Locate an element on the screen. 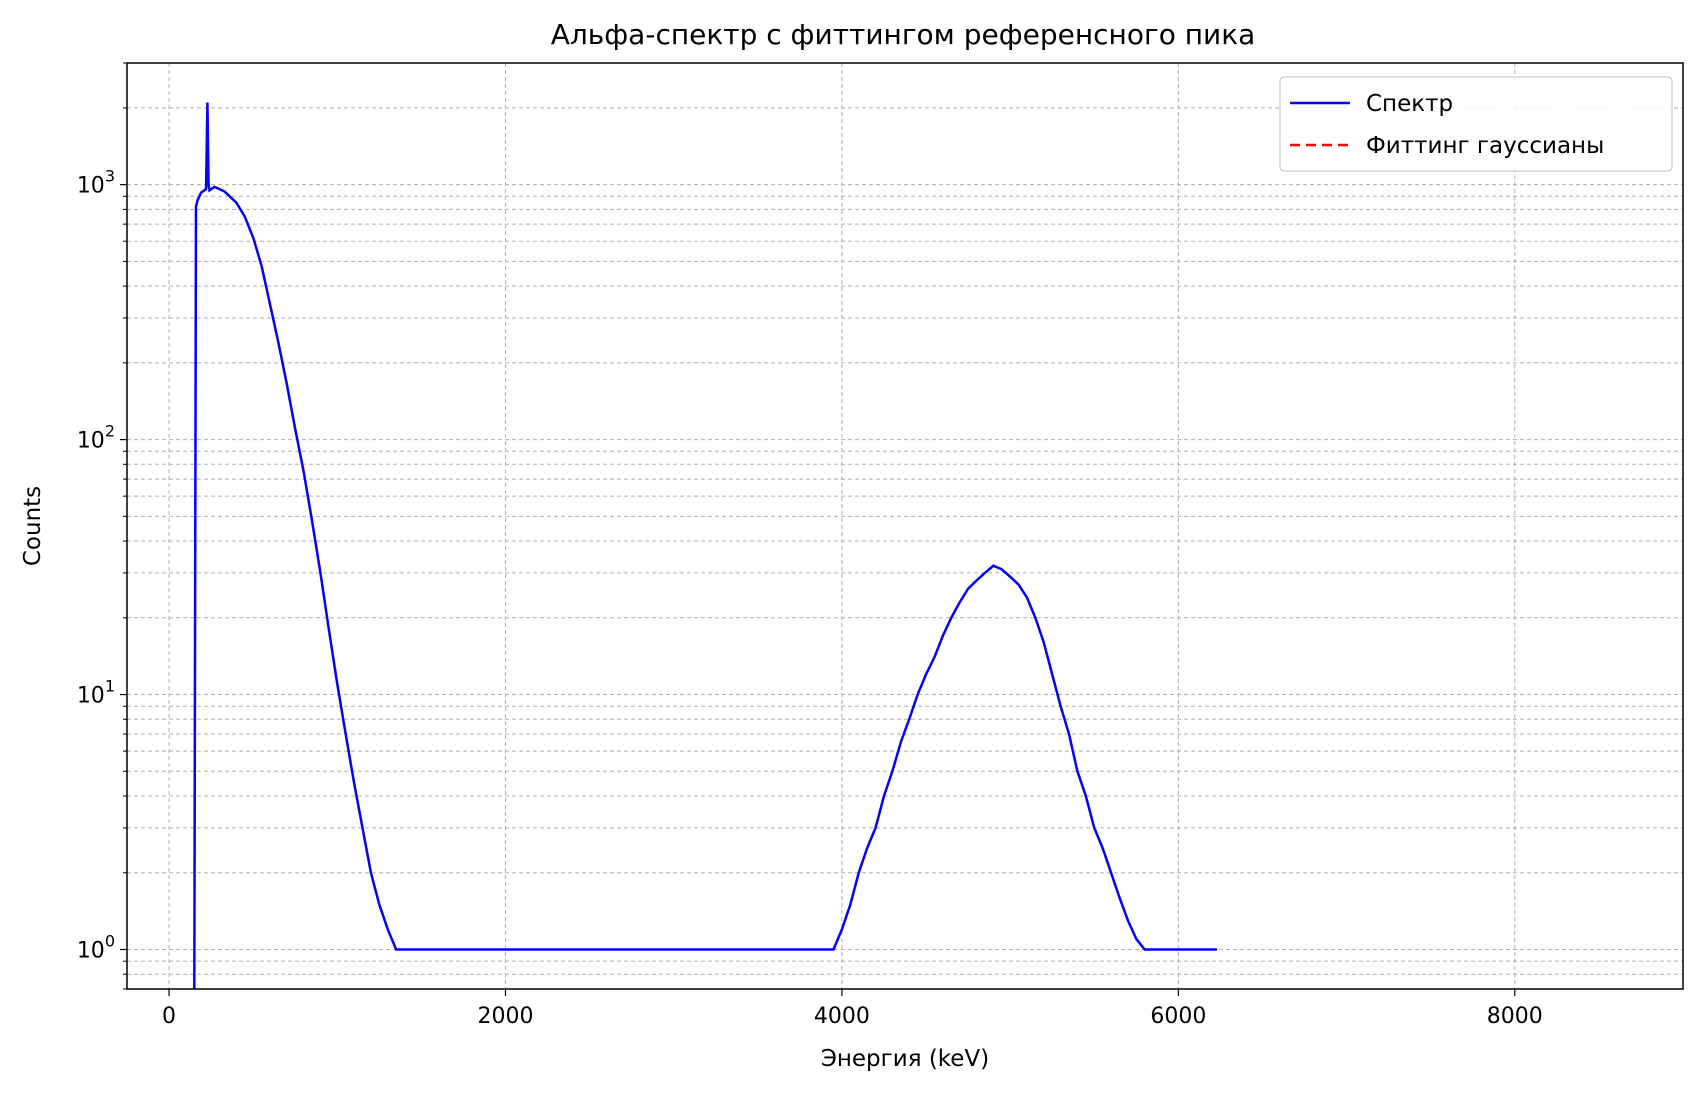  x-axis-label: Энергия (keV) is located at coordinates (905, 1059).